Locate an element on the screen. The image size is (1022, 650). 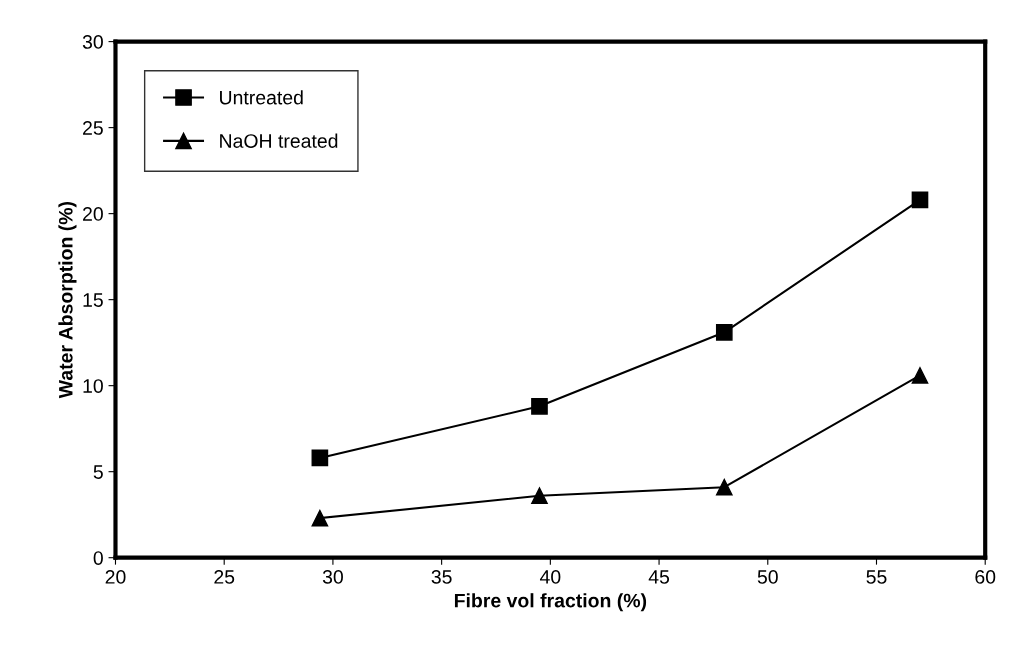
y-tick-label: 25 is located at coordinates (93, 128).